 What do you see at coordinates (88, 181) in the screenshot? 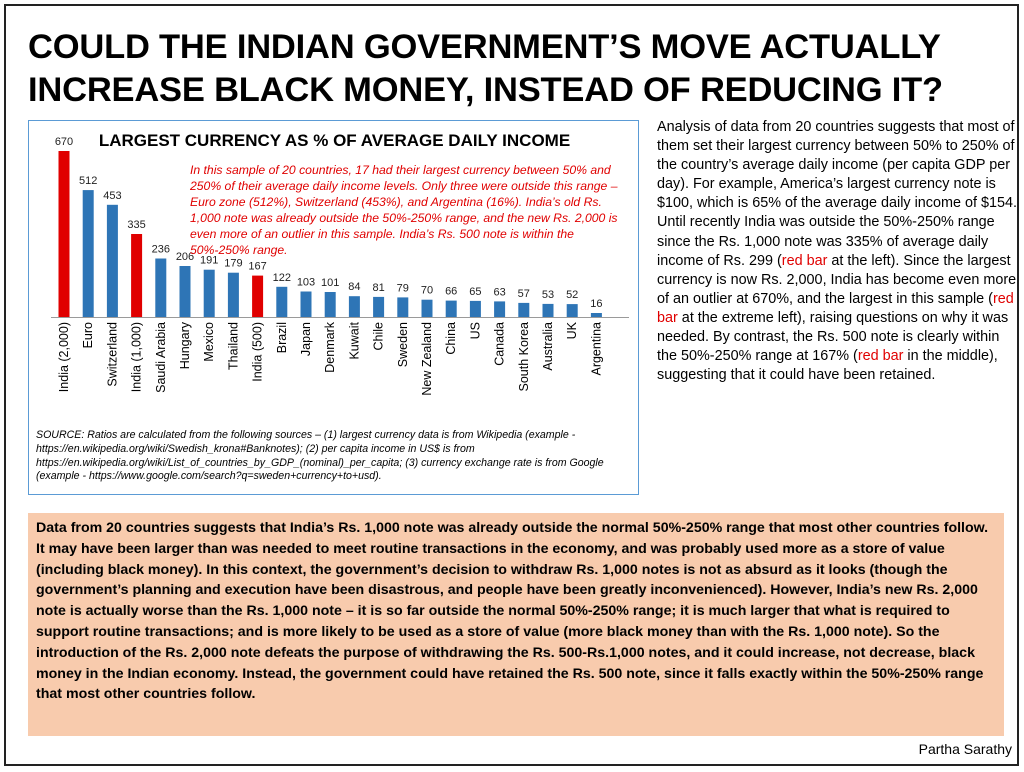
I see `data-label: 512` at bounding box center [88, 181].